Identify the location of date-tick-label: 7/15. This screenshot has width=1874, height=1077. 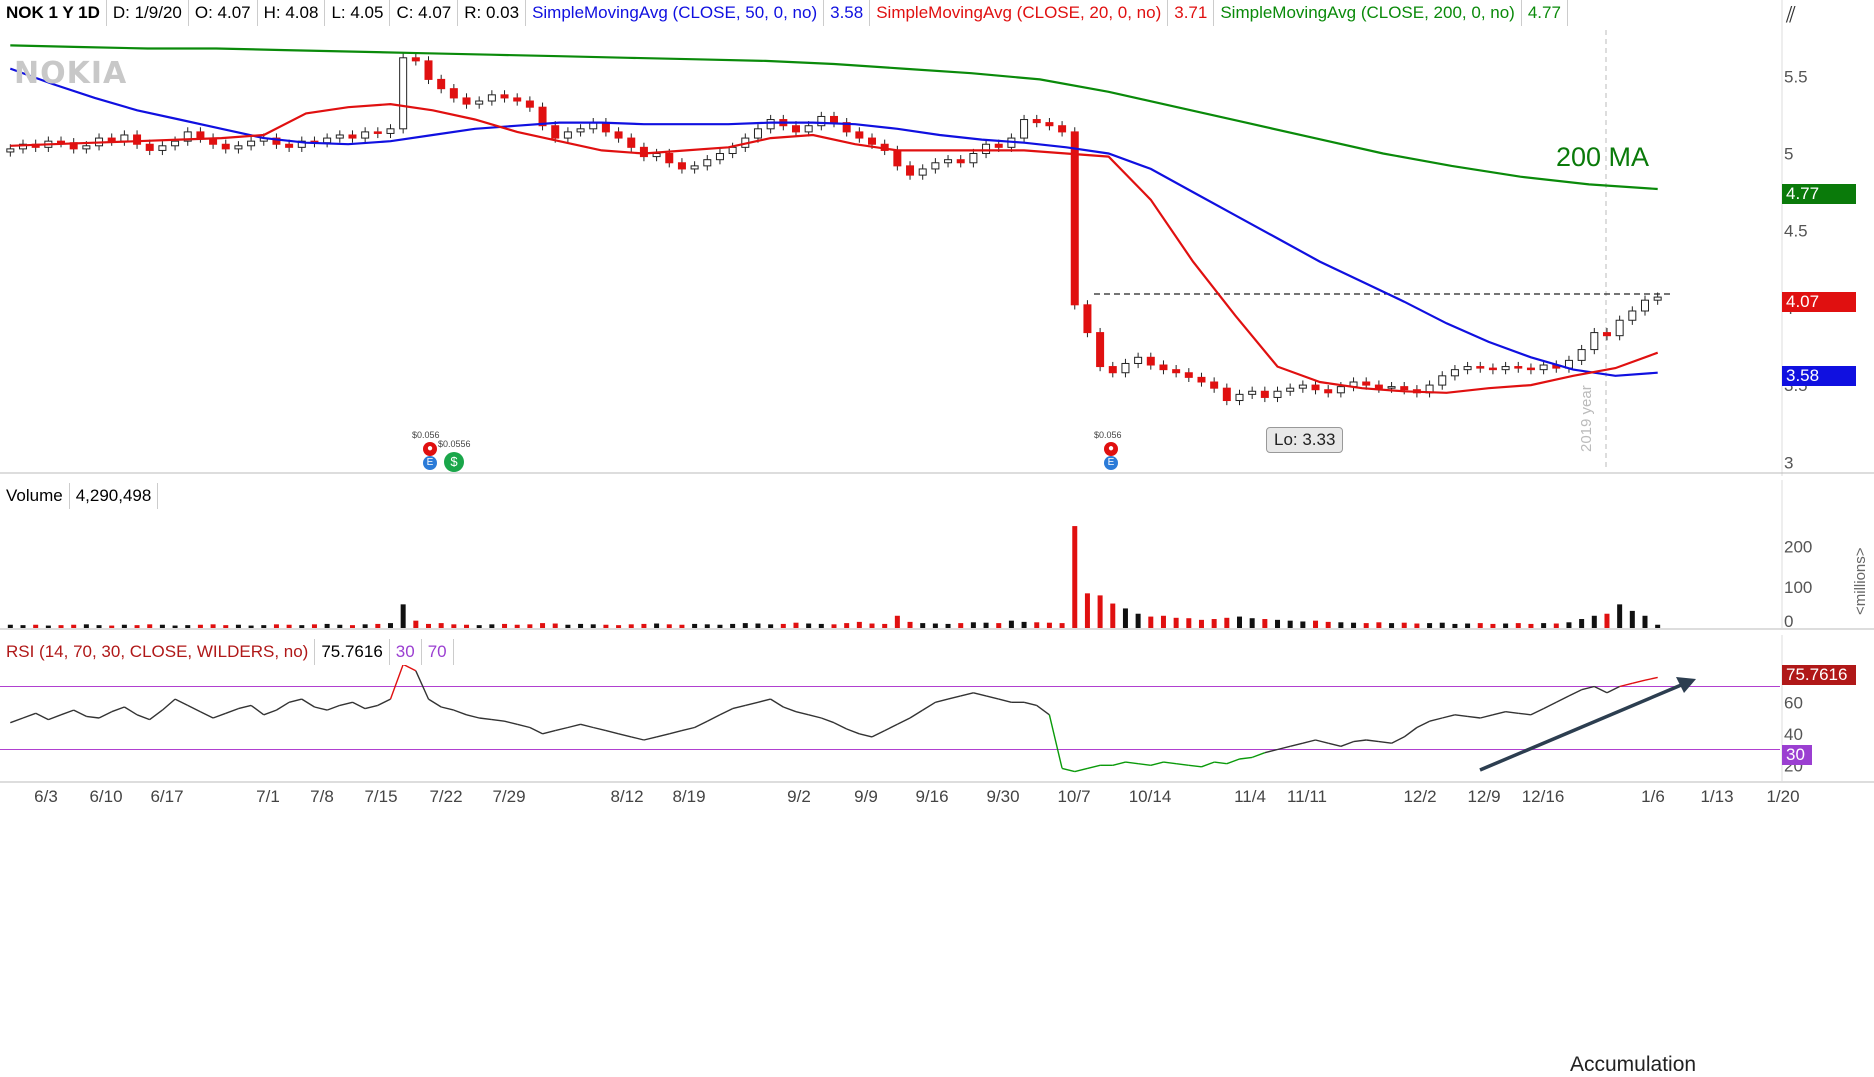
(381, 796).